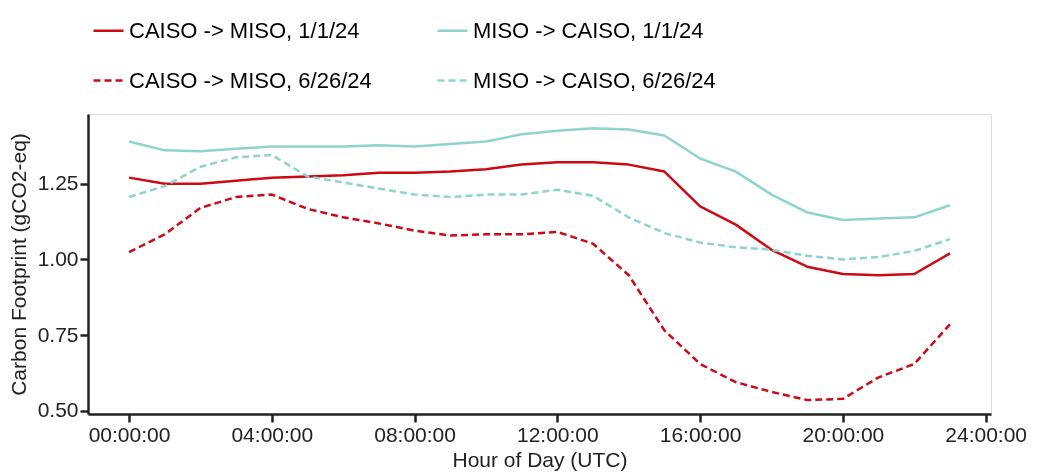 The image size is (1056, 476). Describe the element at coordinates (700, 434) in the screenshot. I see `x-tick-label: 16:00:00` at that location.